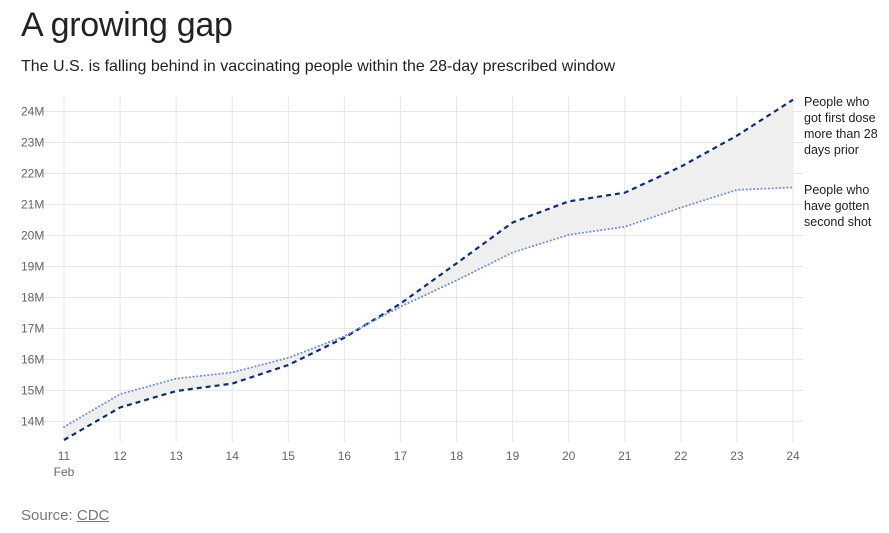 This screenshot has width=889, height=533. Describe the element at coordinates (32, 390) in the screenshot. I see `y-tick-label: 15M` at that location.